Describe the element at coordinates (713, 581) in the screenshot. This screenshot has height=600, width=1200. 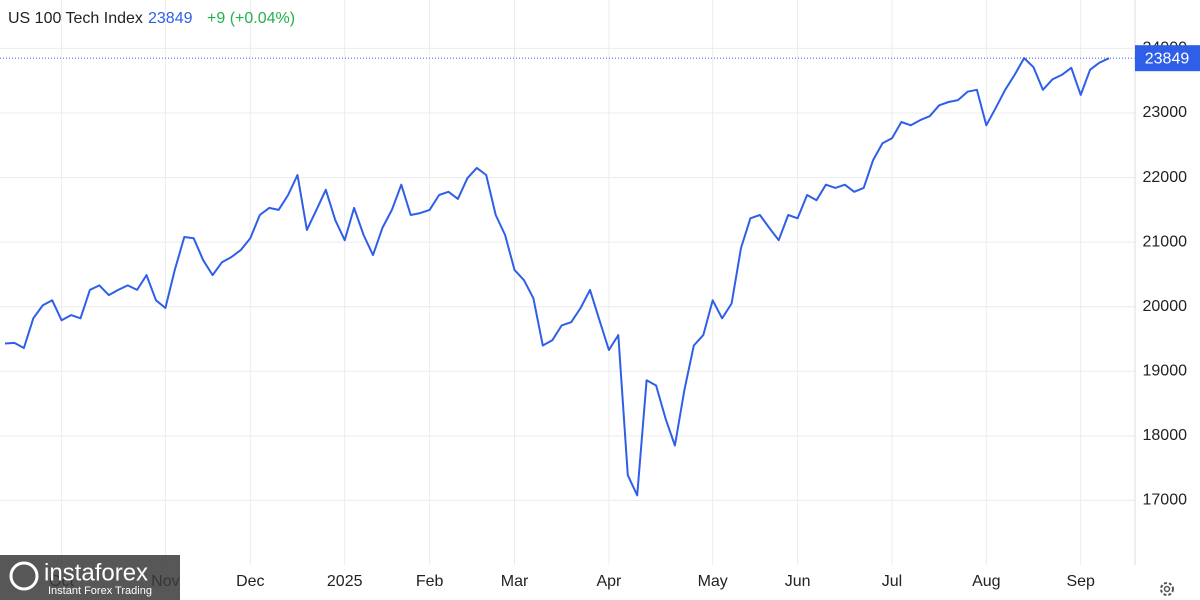
I see `x-tick-label: May` at that location.